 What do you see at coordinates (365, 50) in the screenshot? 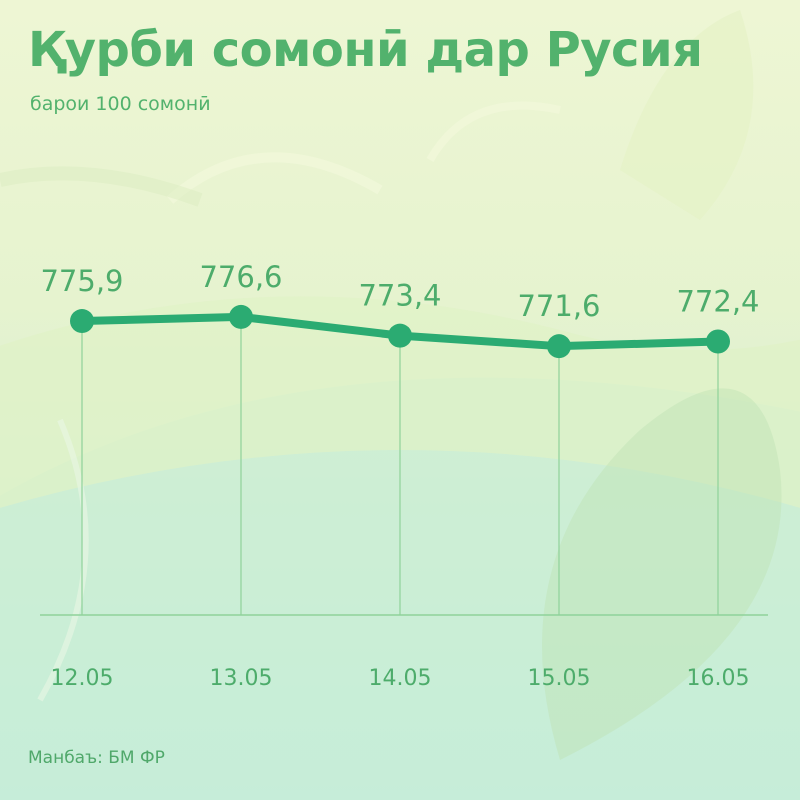
I see `page-title: Қурби сомонӣ дар Русия` at bounding box center [365, 50].